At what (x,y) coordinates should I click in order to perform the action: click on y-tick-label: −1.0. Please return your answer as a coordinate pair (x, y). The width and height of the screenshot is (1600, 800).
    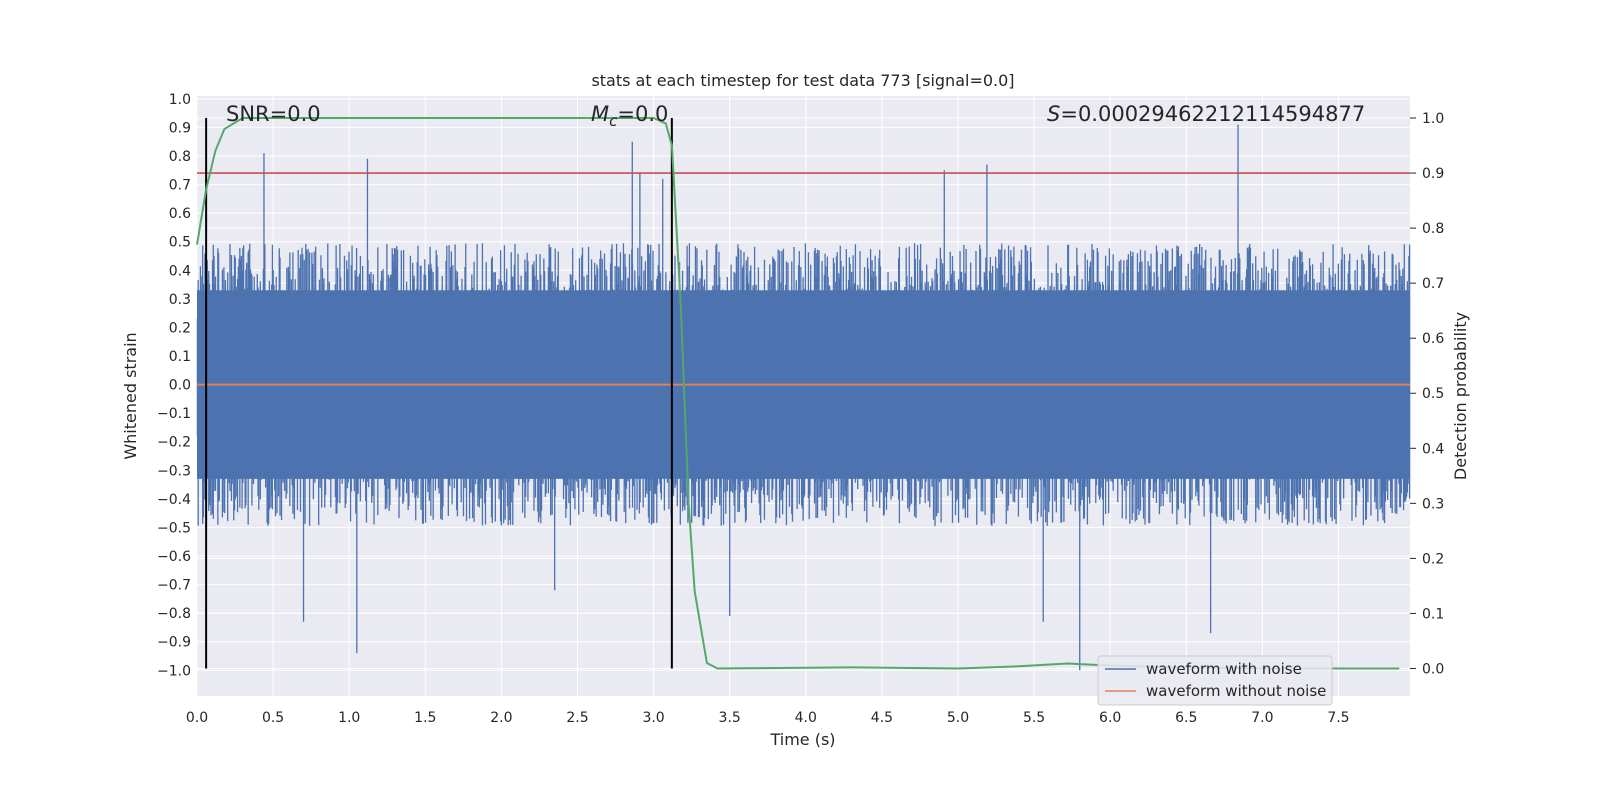
    Looking at the image, I should click on (174, 671).